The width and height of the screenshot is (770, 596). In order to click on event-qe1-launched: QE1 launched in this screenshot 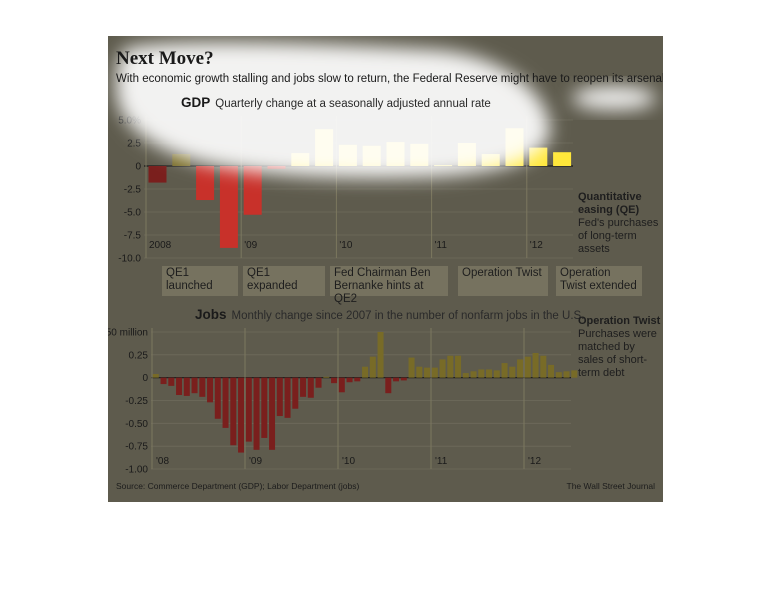, I will do `click(200, 281)`.